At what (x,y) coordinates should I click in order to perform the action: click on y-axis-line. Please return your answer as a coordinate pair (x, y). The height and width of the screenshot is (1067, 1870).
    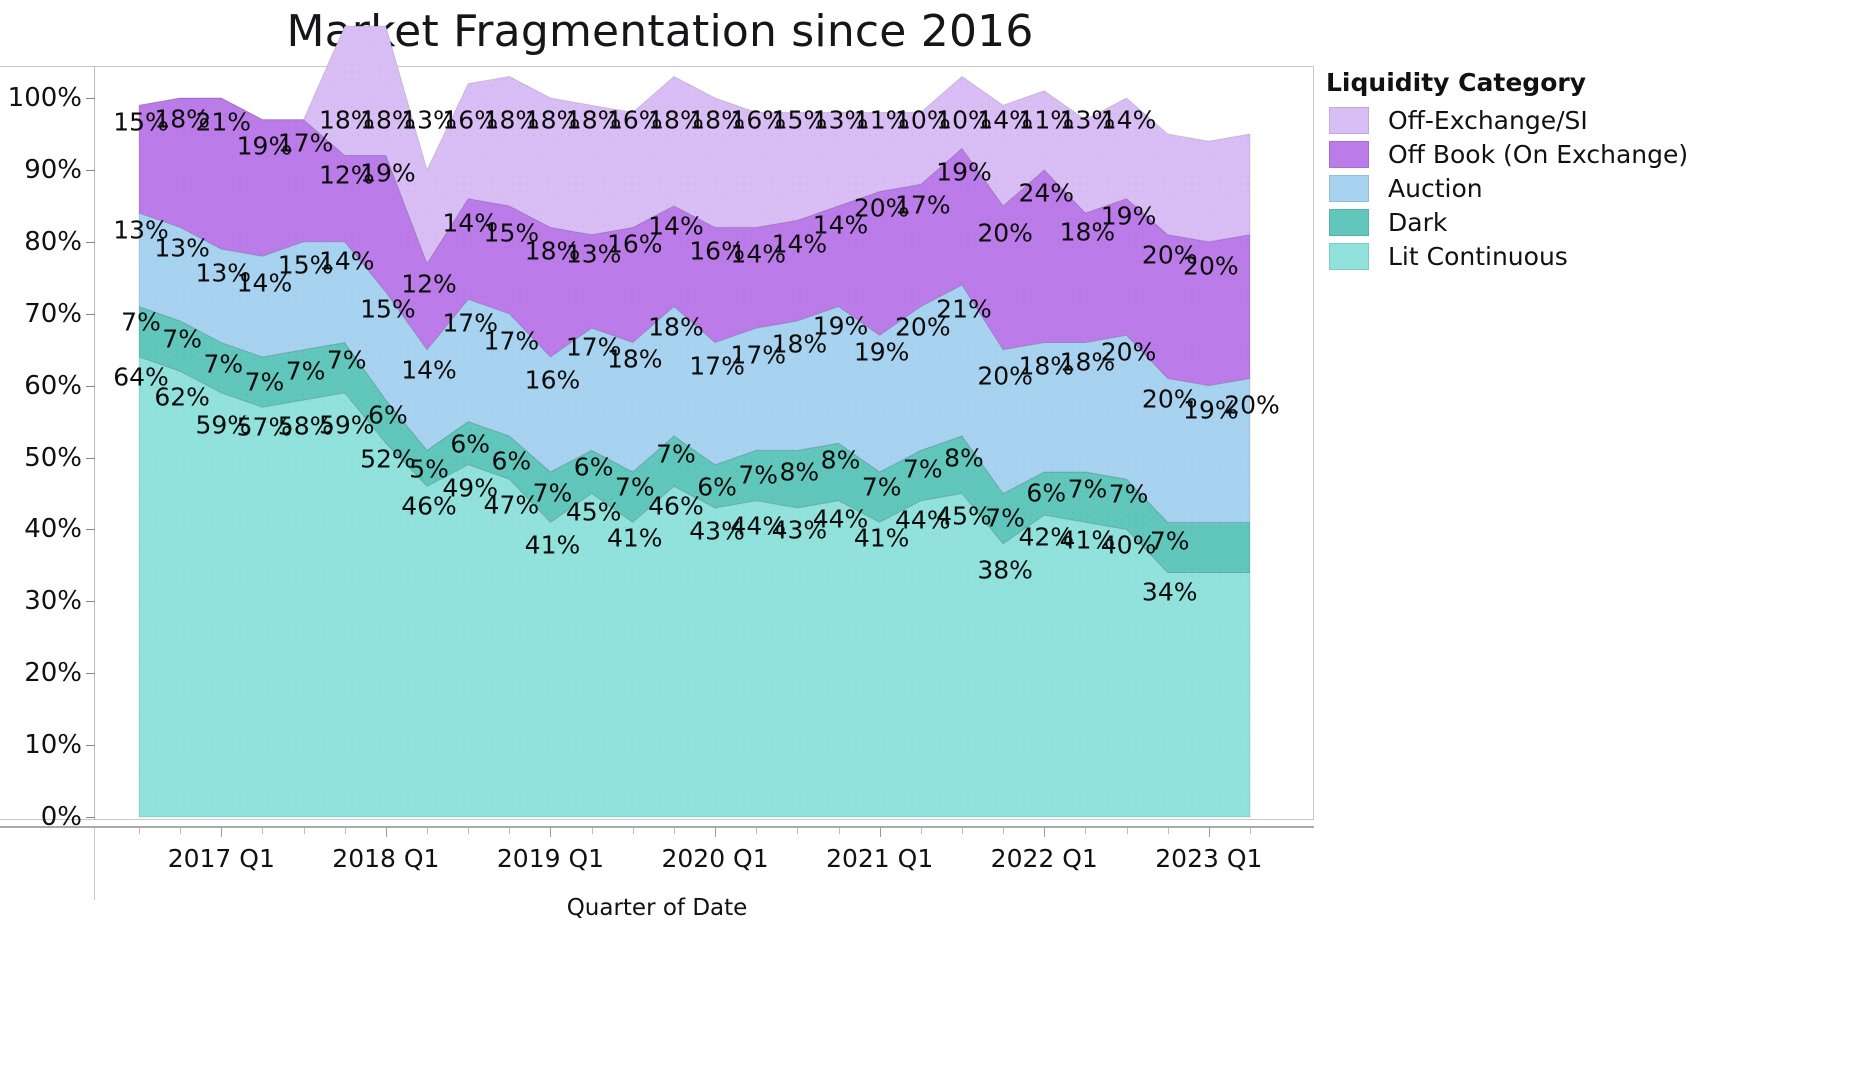
    Looking at the image, I should click on (94, 443).